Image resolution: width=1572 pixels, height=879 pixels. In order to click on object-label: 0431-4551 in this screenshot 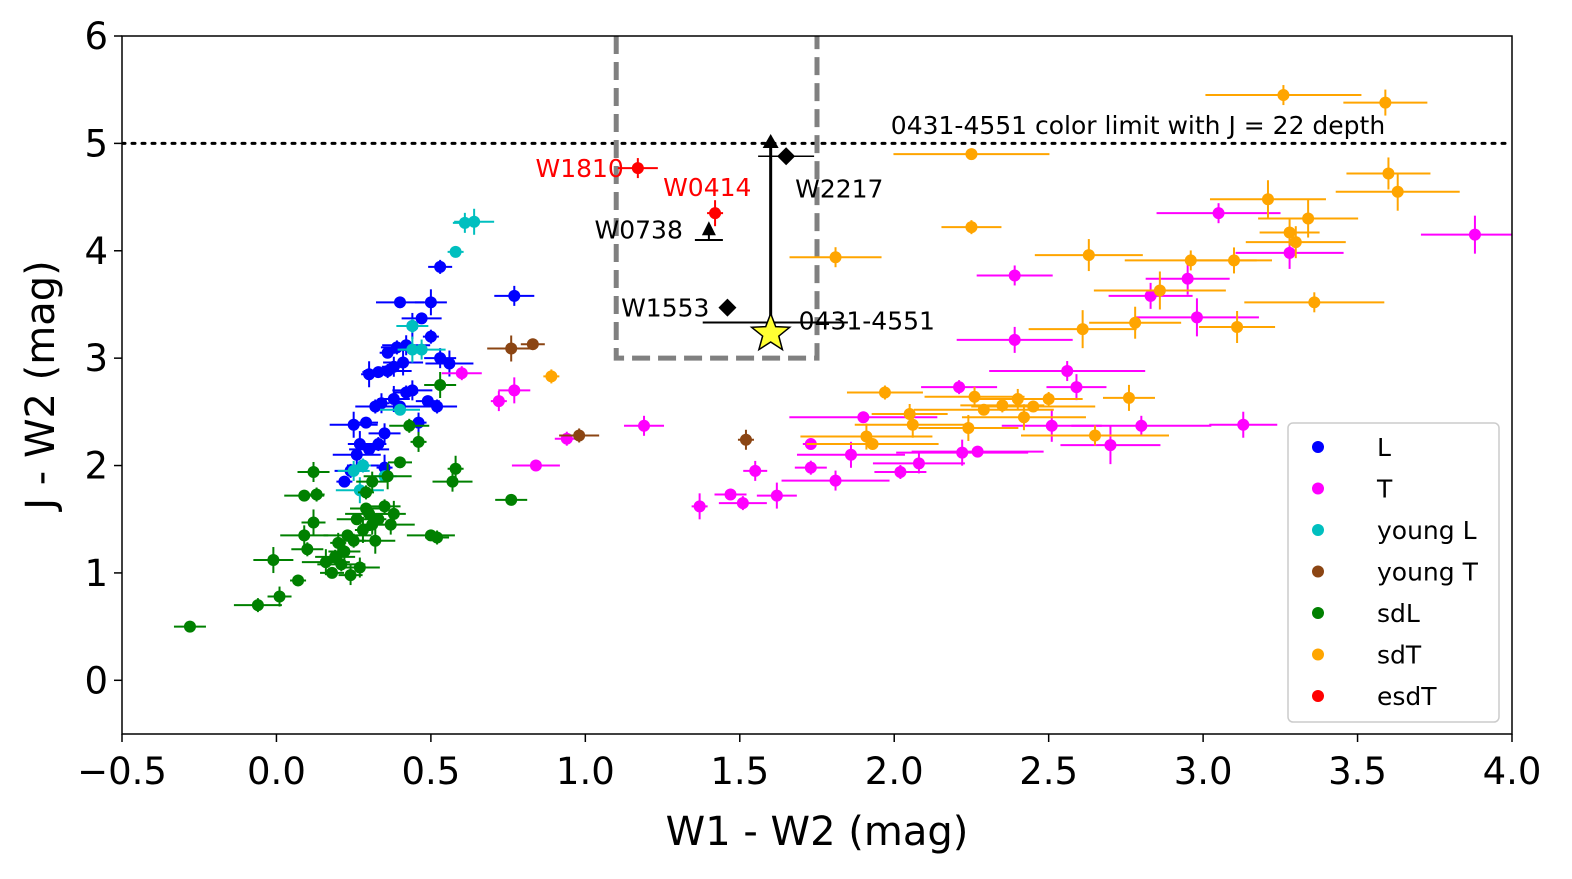, I will do `click(867, 320)`.